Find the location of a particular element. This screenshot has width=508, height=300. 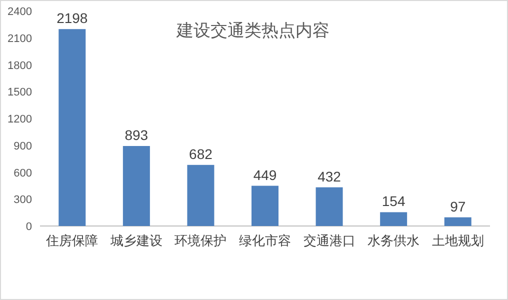

x-tick-label: 水务供水 is located at coordinates (394, 240).